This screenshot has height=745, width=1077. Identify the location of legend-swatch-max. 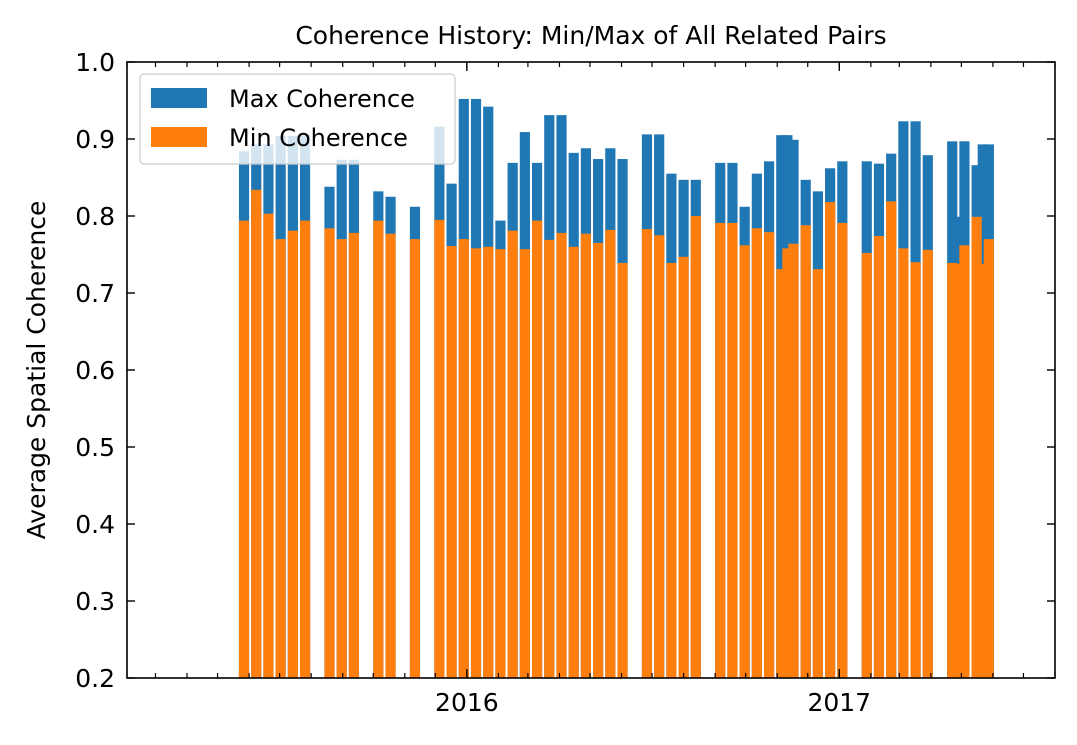
(179, 98).